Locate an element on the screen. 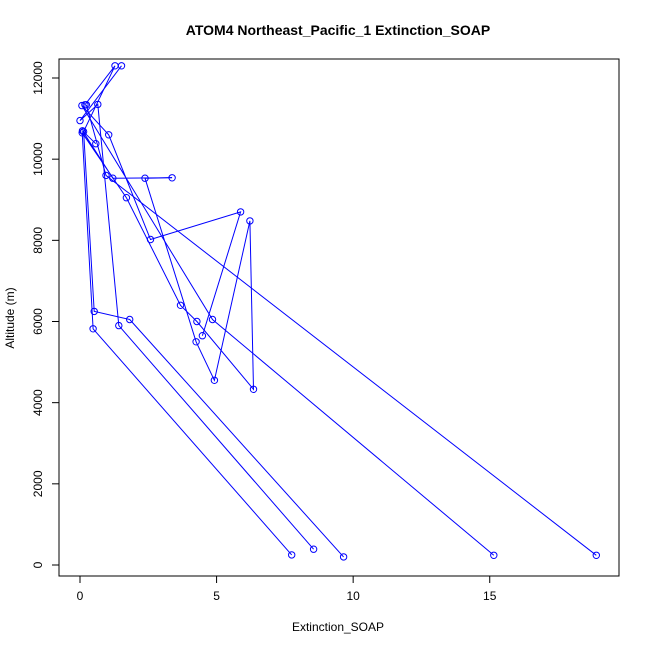  y-tick-label: 6000 is located at coordinates (38, 321).